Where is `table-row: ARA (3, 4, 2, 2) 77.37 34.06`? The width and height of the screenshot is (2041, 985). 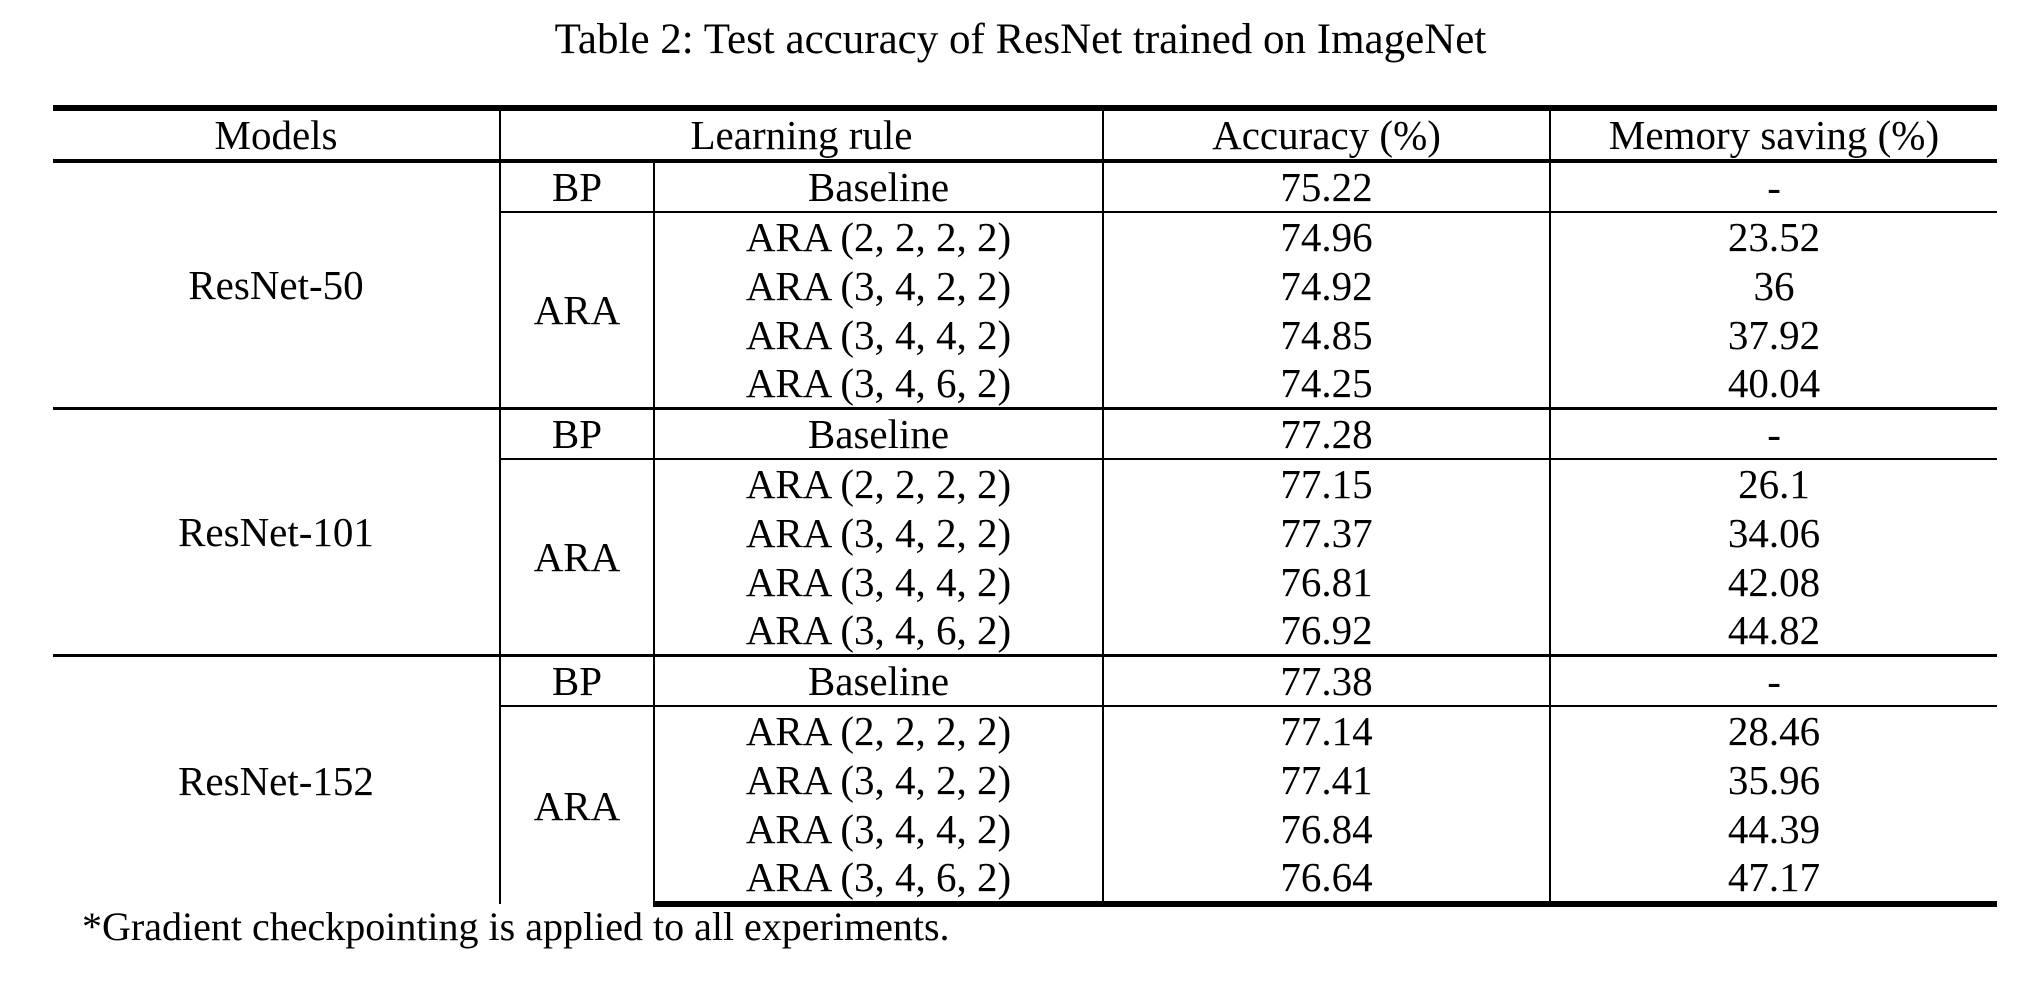
table-row: ARA (3, 4, 2, 2) 77.37 34.06 is located at coordinates (1025, 532).